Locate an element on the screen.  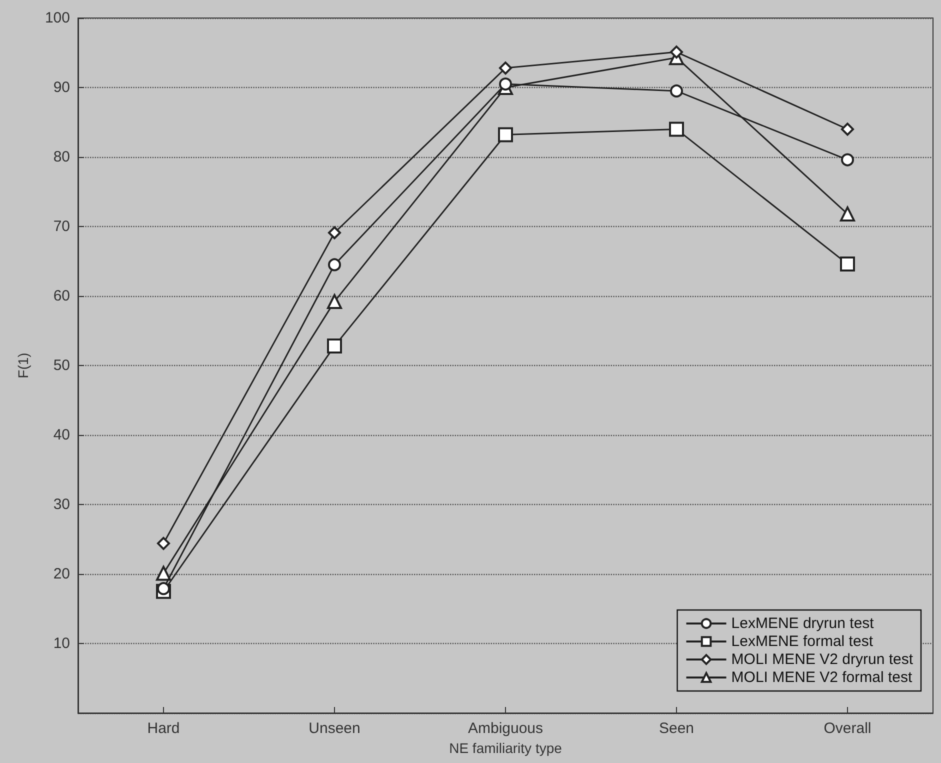
y-tick-label: 20 is located at coordinates (61, 574).